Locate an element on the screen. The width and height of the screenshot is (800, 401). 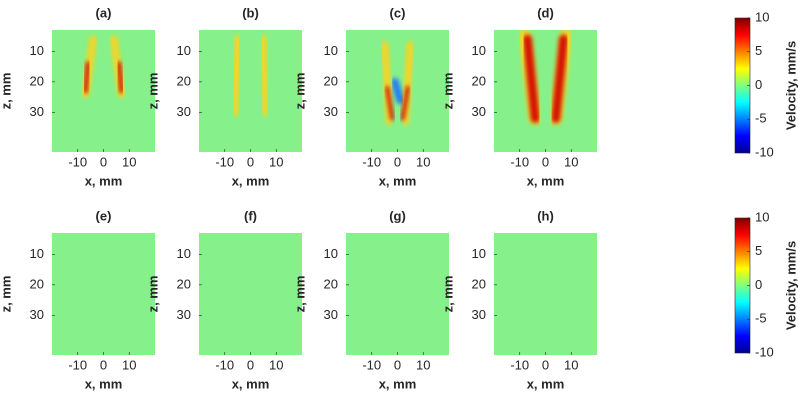
panel-title: (h) is located at coordinates (545, 215).